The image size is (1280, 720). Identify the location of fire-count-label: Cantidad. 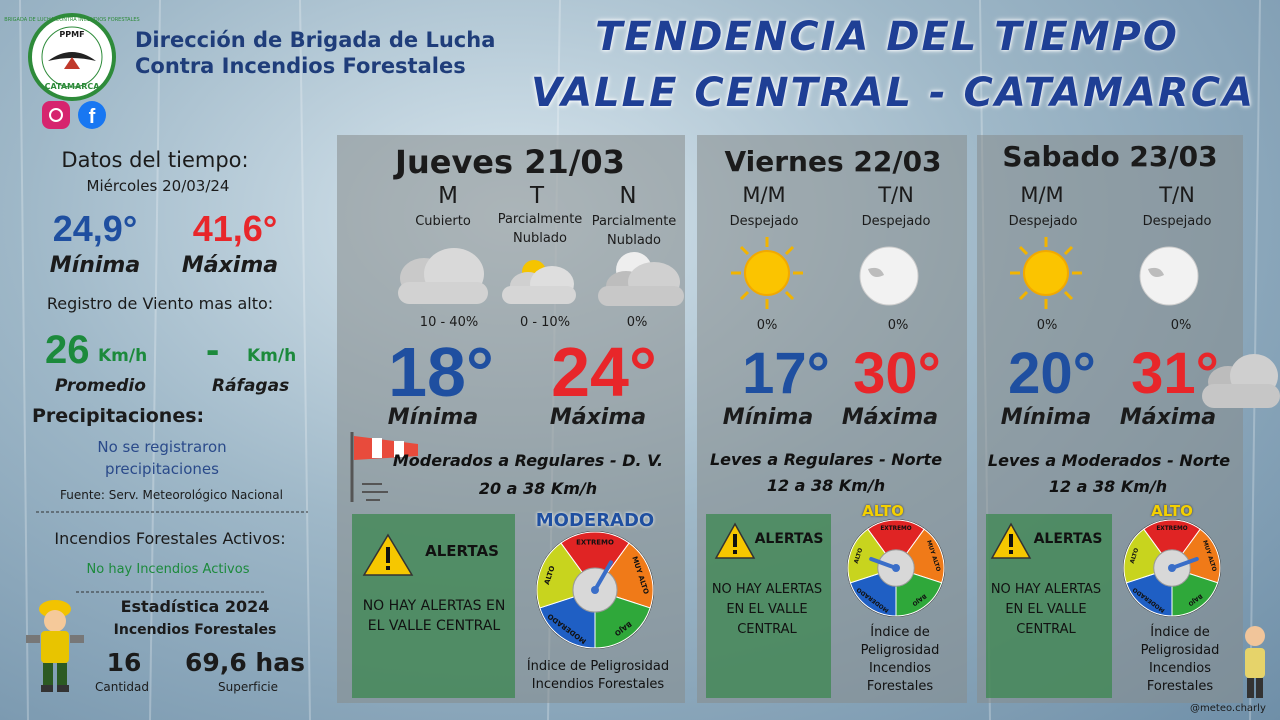
(122, 687).